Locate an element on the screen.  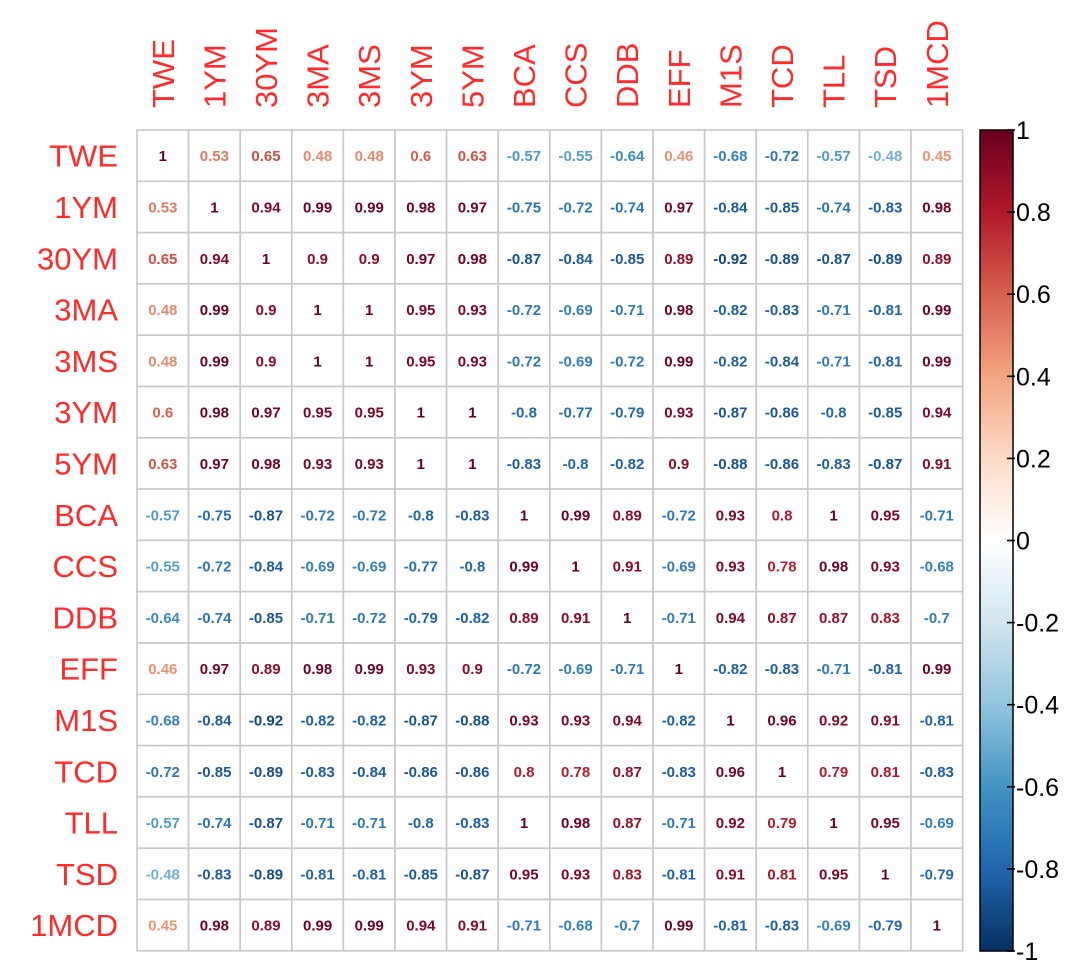
row-label: 1MCD is located at coordinates (74, 925).